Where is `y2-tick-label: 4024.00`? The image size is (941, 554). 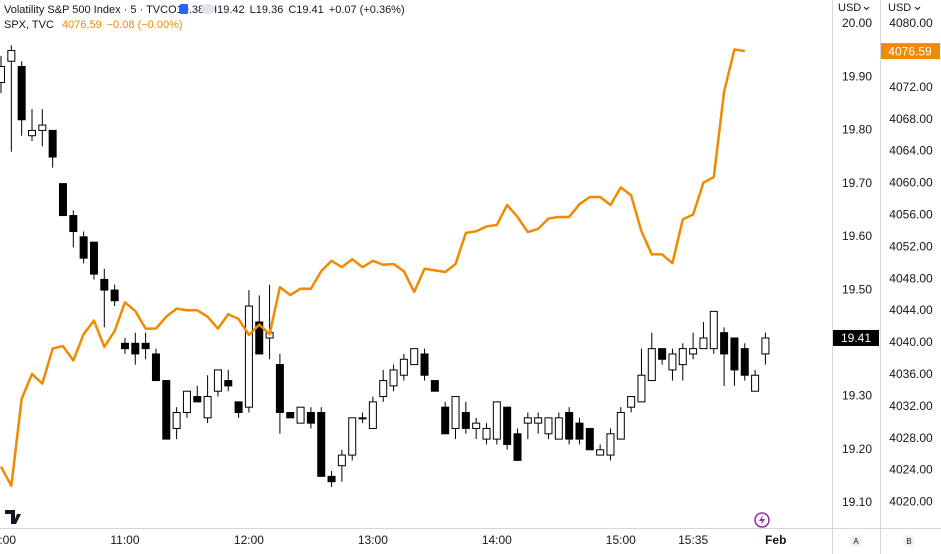 y2-tick-label: 4024.00 is located at coordinates (911, 470).